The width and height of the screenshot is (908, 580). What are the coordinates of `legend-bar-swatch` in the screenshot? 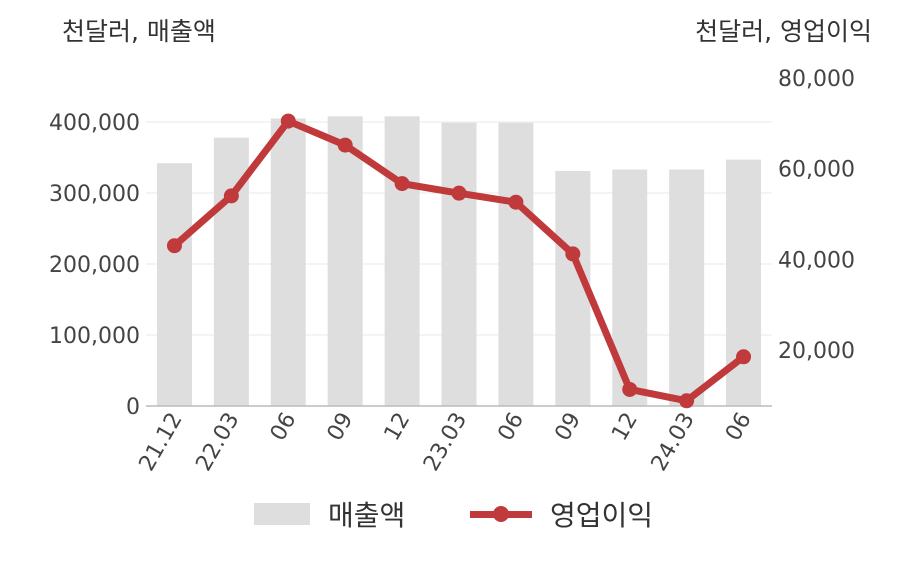 It's located at (282, 514).